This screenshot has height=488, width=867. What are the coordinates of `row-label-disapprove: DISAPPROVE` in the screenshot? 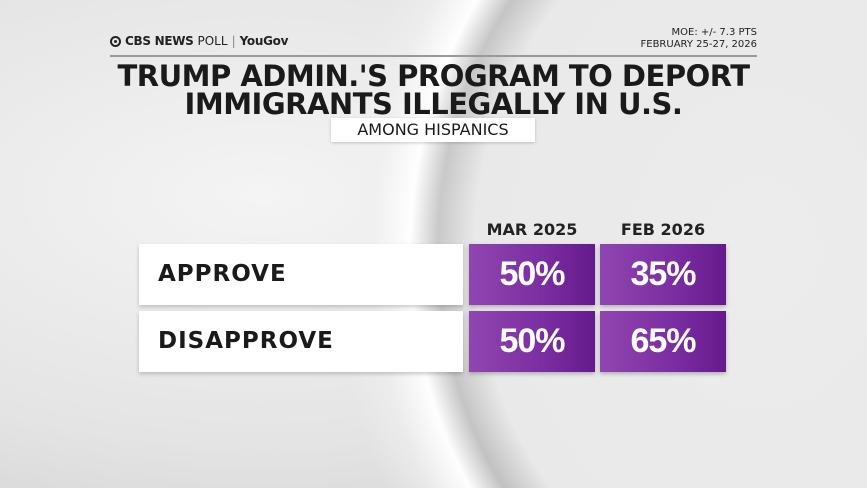 It's located at (301, 341).